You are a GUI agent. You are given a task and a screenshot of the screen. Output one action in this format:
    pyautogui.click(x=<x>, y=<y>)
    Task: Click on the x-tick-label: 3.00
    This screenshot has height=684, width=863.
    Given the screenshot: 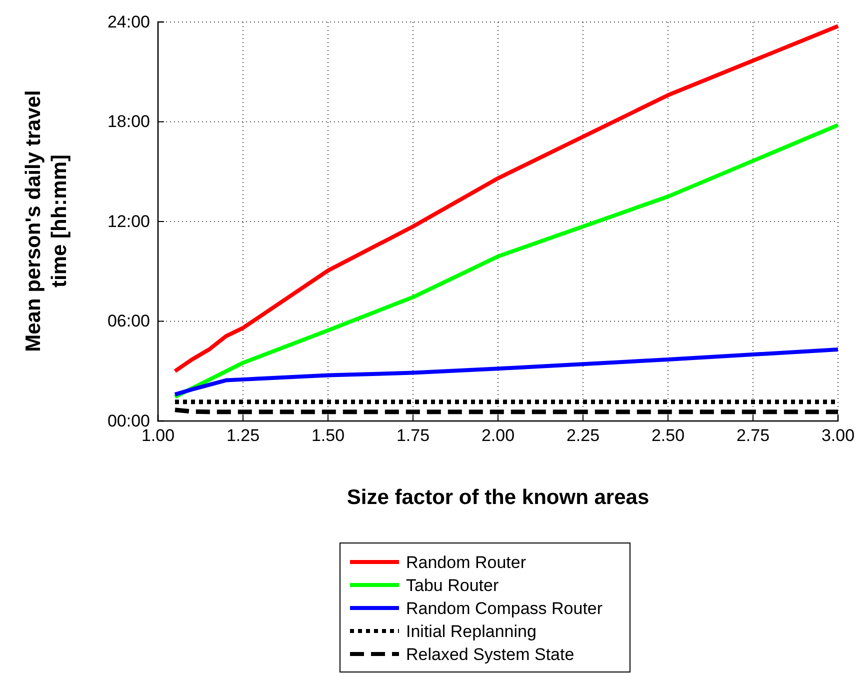 What is the action you would take?
    pyautogui.click(x=838, y=436)
    